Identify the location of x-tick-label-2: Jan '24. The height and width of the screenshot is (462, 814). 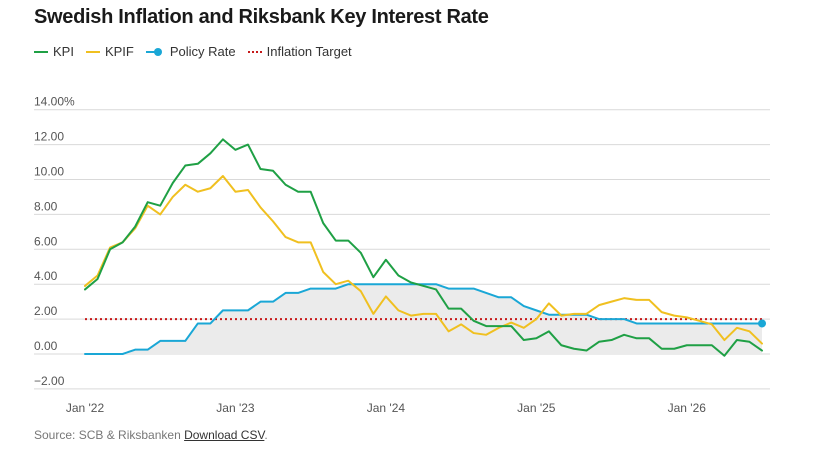
(386, 408).